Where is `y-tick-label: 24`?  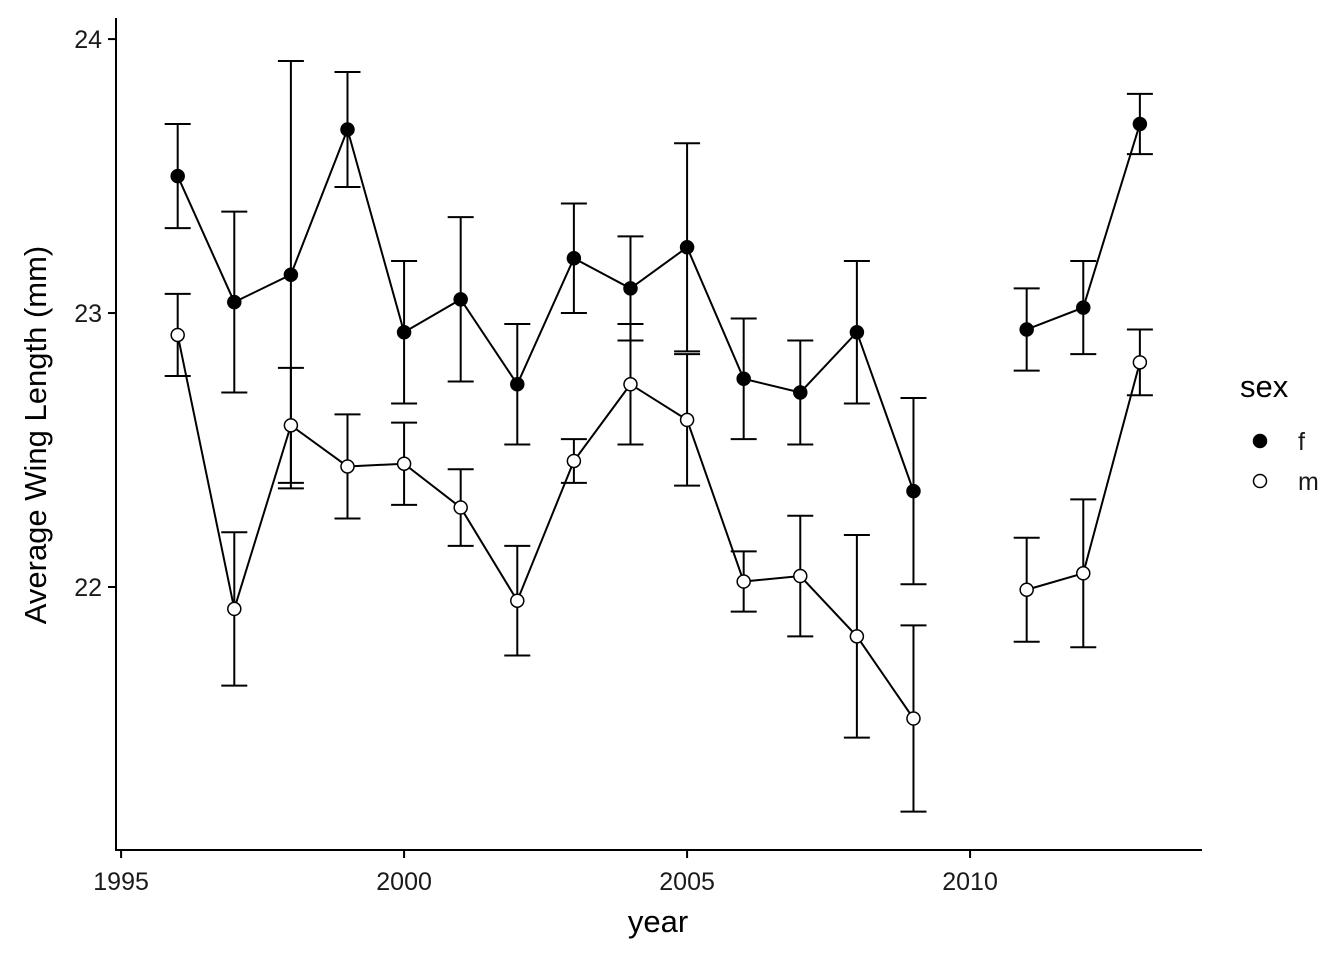 y-tick-label: 24 is located at coordinates (88, 40).